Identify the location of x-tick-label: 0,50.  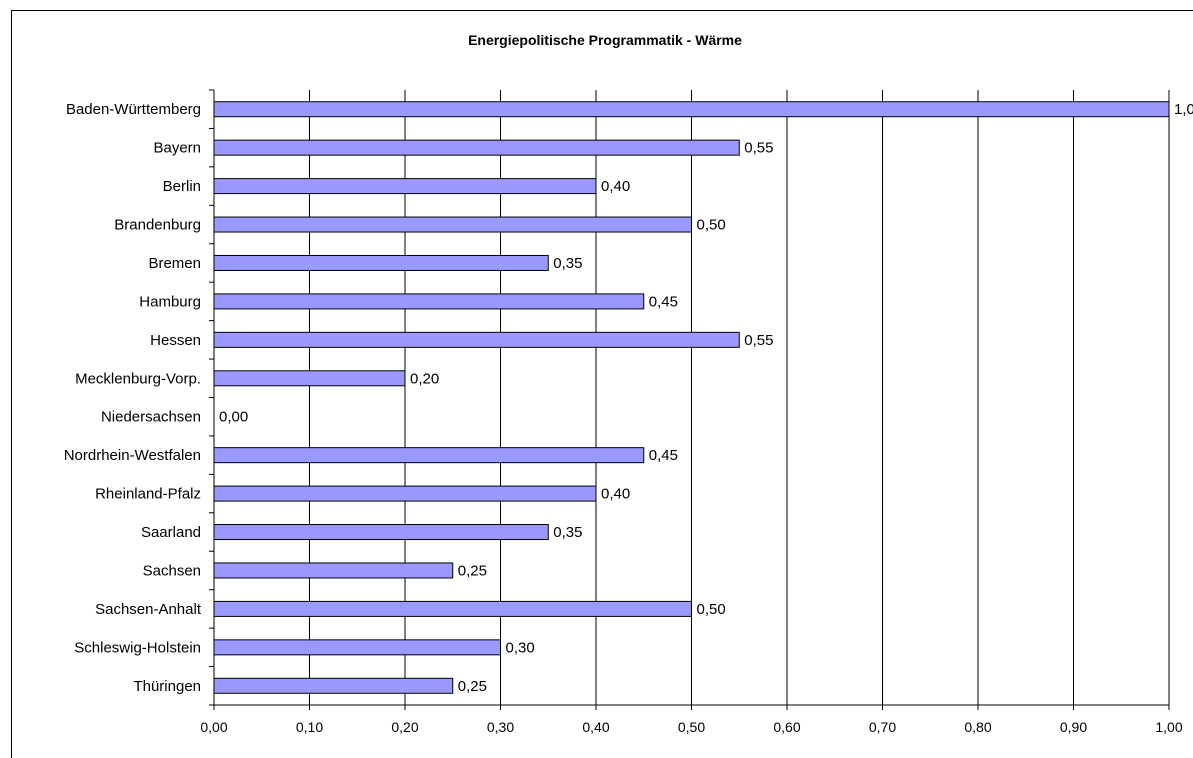
(691, 727).